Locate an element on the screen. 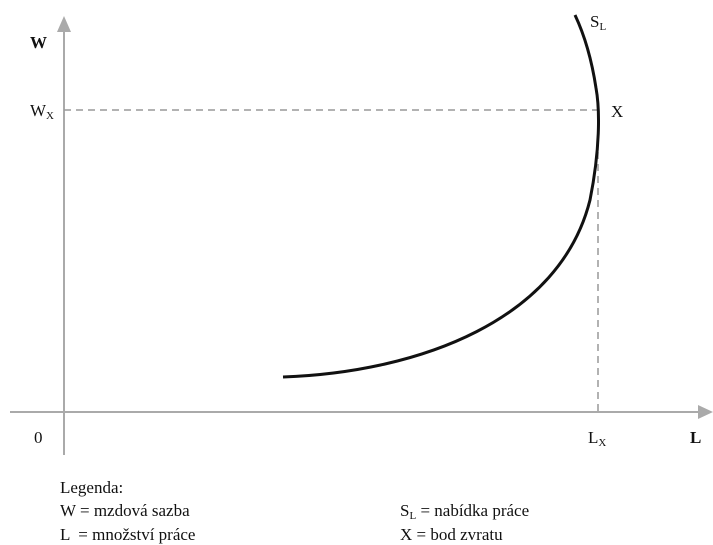 The width and height of the screenshot is (713, 545). point-label: X is located at coordinates (617, 111).